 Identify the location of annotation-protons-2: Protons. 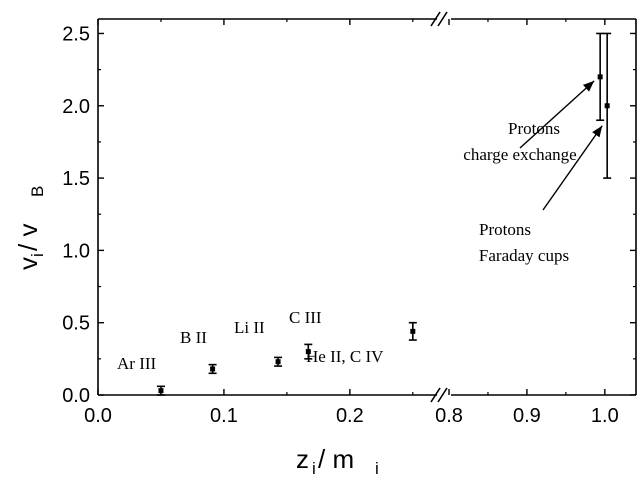
(505, 229).